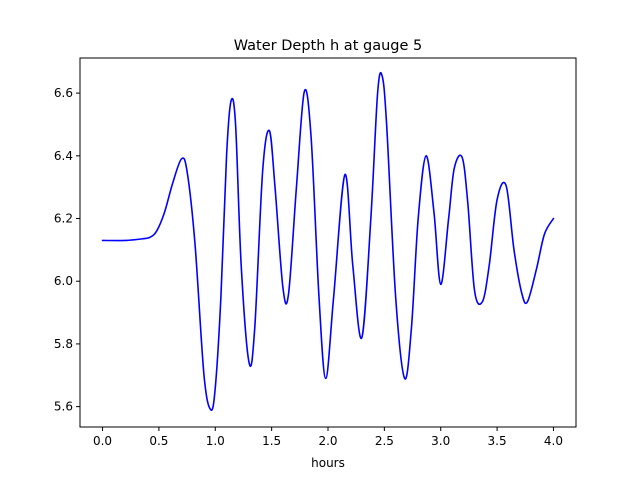 The image size is (640, 484). Describe the element at coordinates (553, 441) in the screenshot. I see `x-tick-label: 4.0` at that location.